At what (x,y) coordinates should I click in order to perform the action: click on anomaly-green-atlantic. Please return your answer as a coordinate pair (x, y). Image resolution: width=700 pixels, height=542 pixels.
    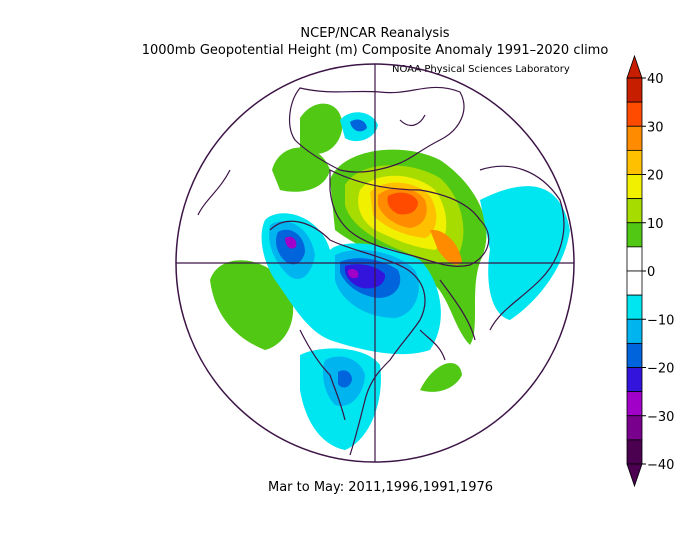
    Looking at the image, I should click on (441, 377).